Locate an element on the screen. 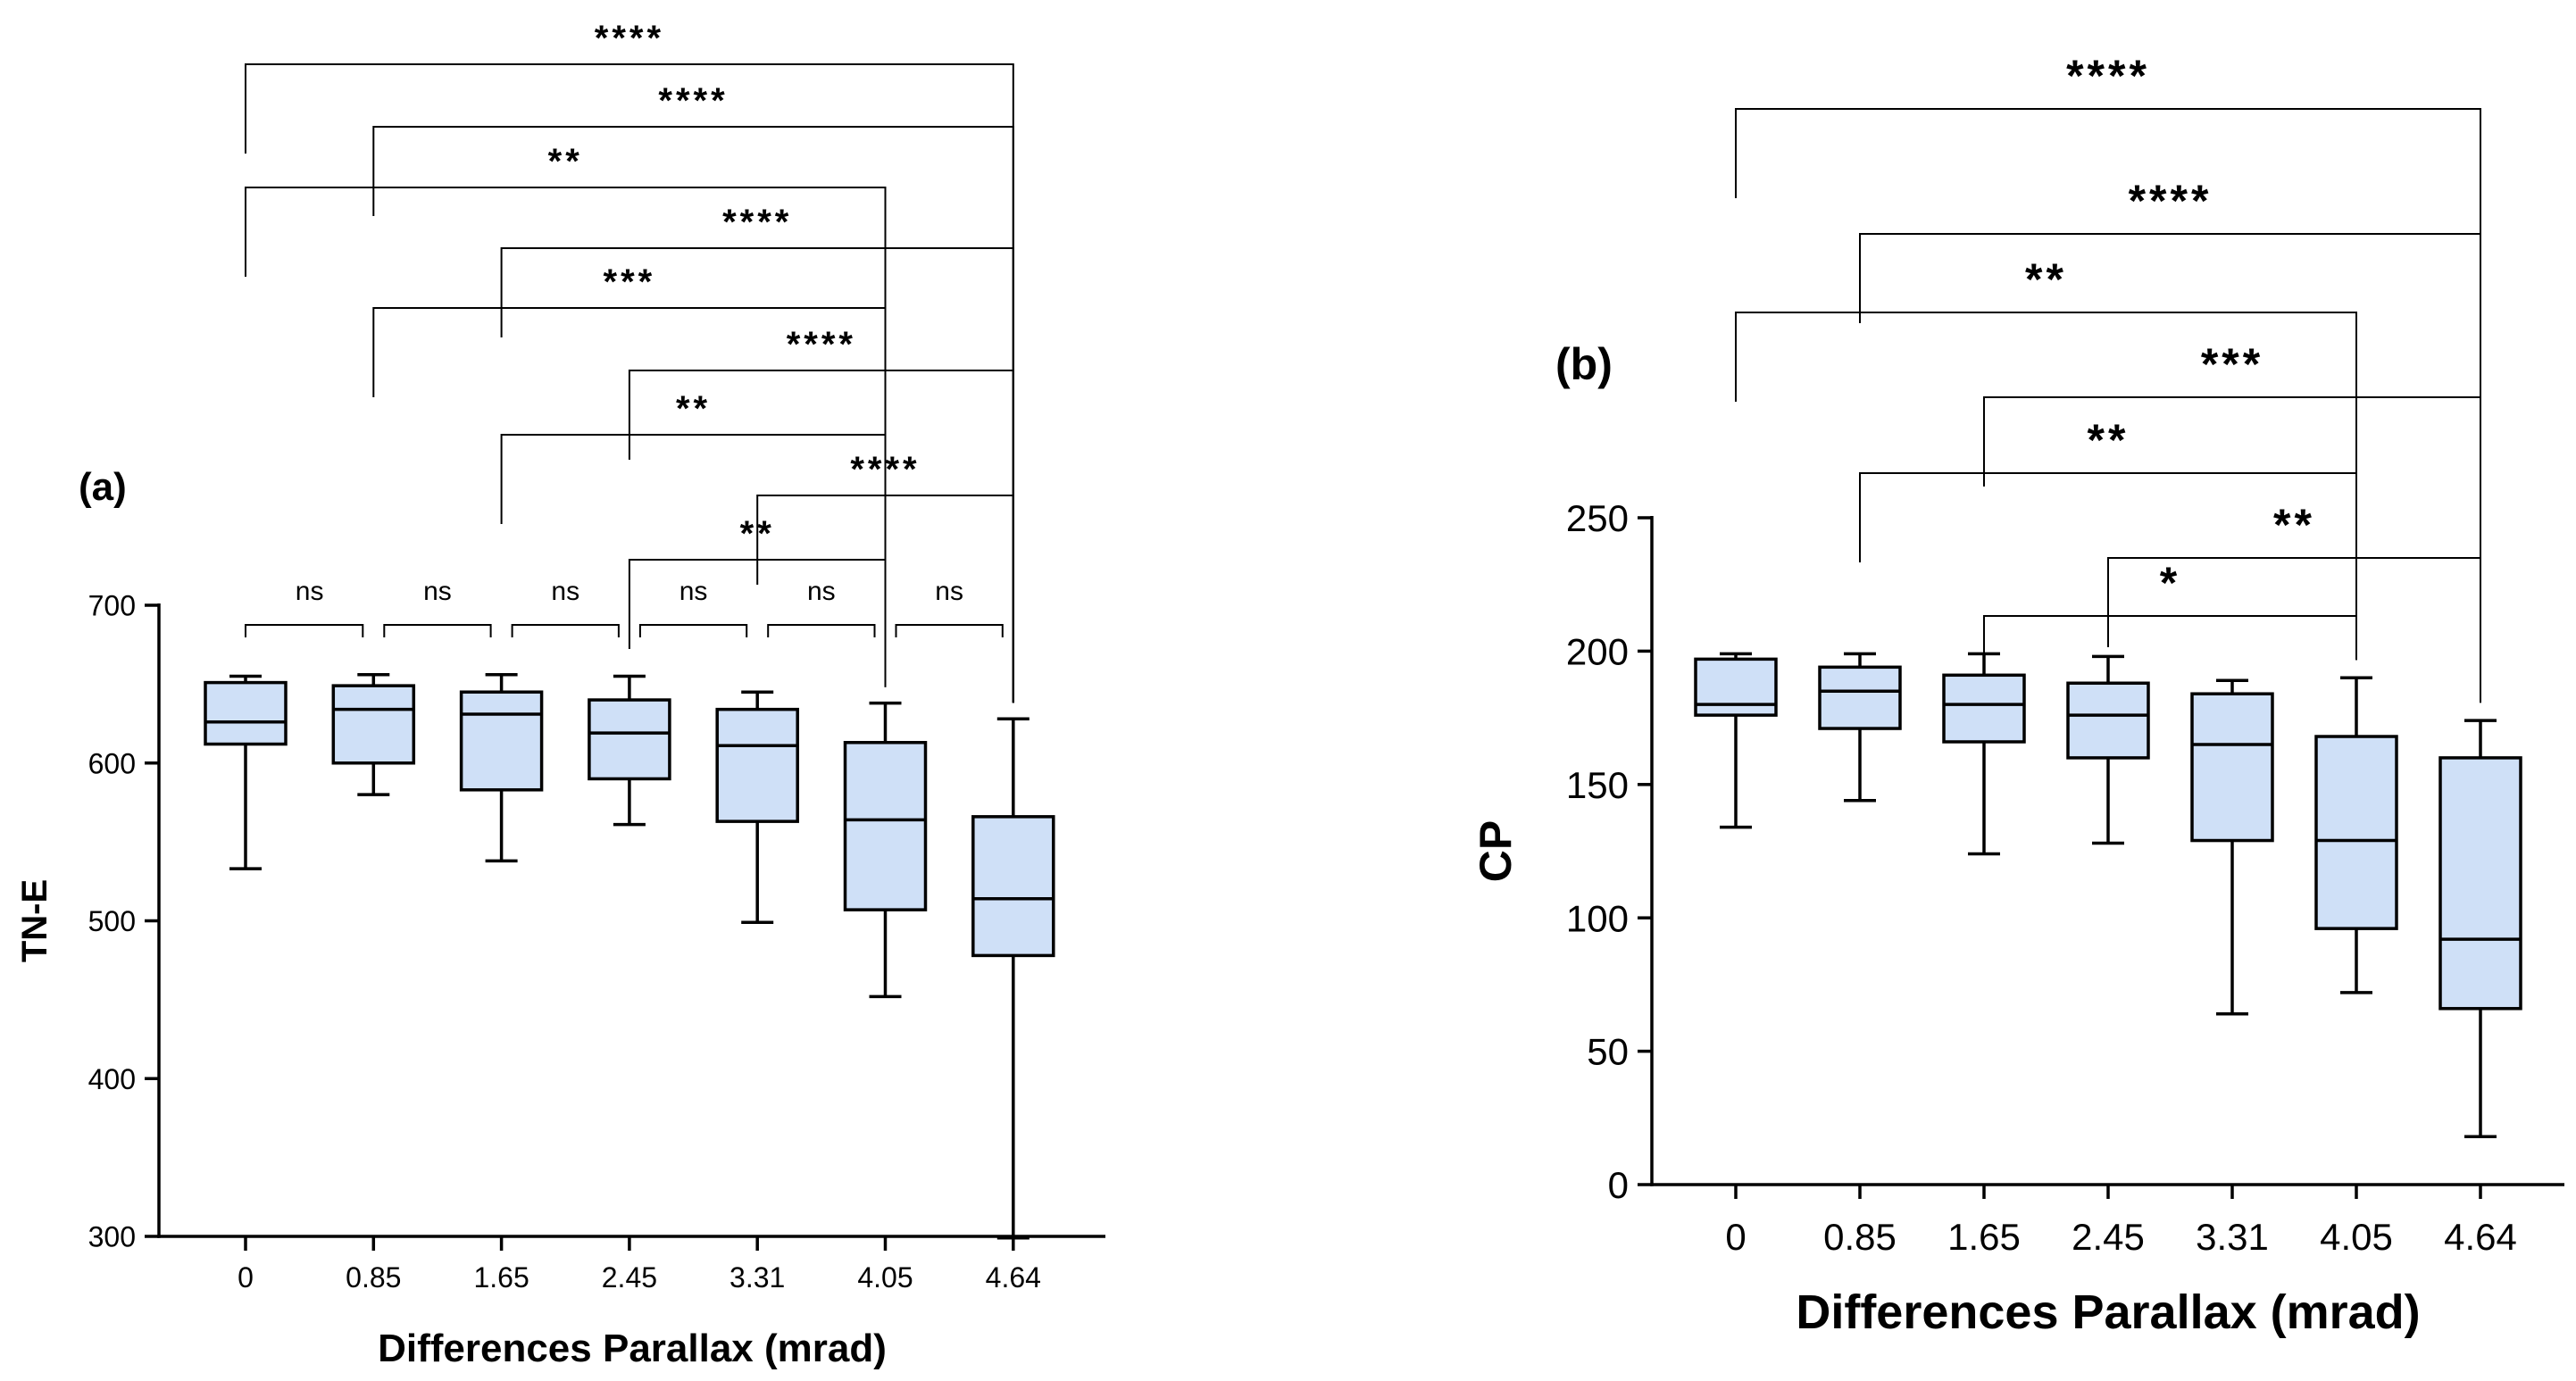 This screenshot has height=1381, width=2576. a-x-tick-label: 2.45 is located at coordinates (629, 1277).